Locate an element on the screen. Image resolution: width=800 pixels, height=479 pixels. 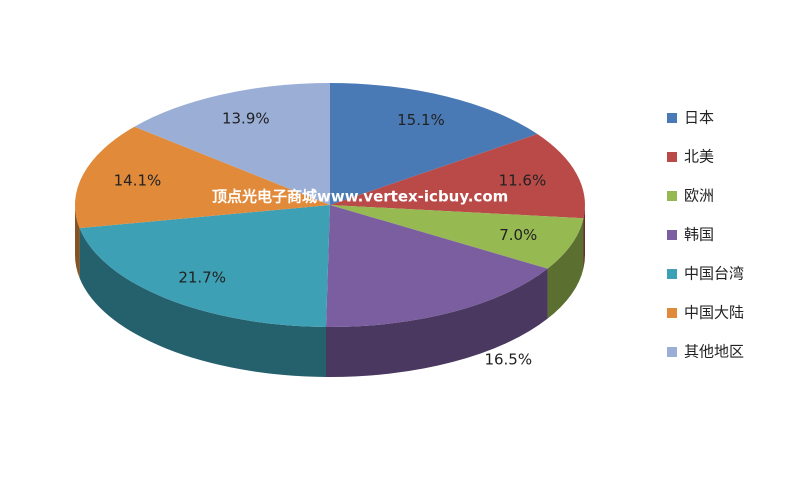
legend-label: 中国大陆 is located at coordinates (714, 313).